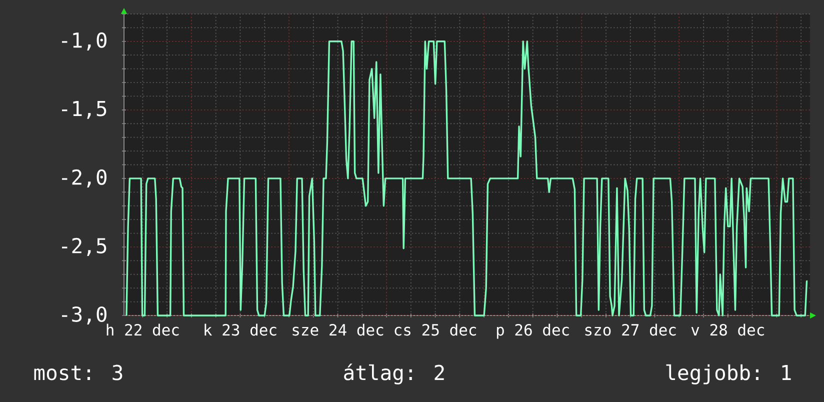 The width and height of the screenshot is (824, 402). Describe the element at coordinates (728, 374) in the screenshot. I see `text: legjobb: 1` at that location.